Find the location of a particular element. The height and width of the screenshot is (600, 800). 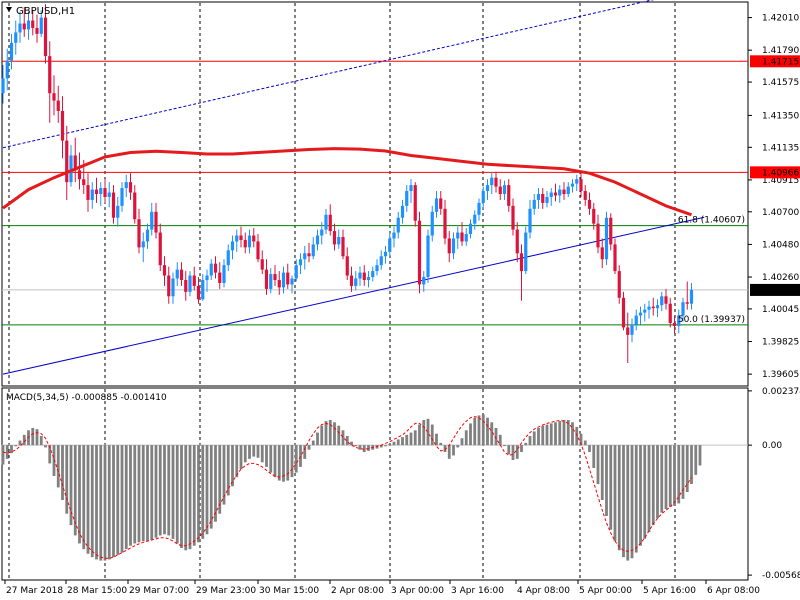

time-axis-label: 28 Mar 15:00 is located at coordinates (97, 591).